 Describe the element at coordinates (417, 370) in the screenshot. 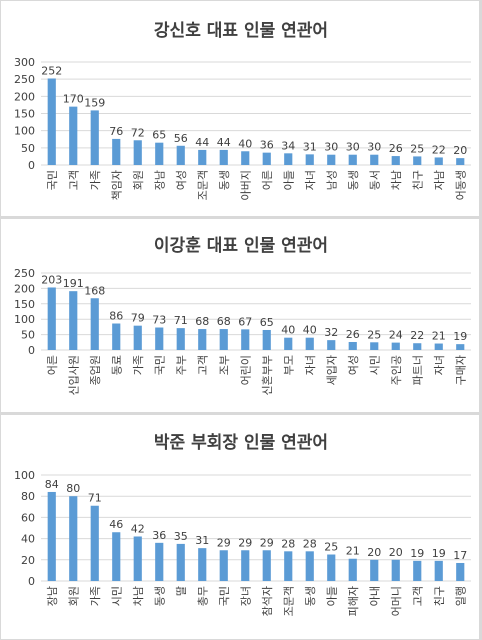

I see `category-label: 파트너` at that location.